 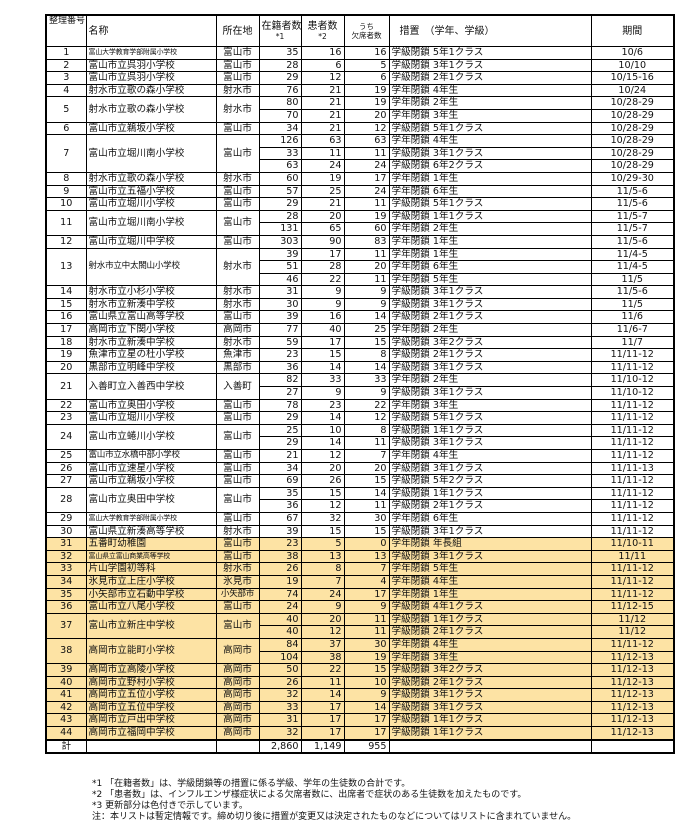 What do you see at coordinates (632, 229) in the screenshot?
I see `closure-period: 11/5-7` at bounding box center [632, 229].